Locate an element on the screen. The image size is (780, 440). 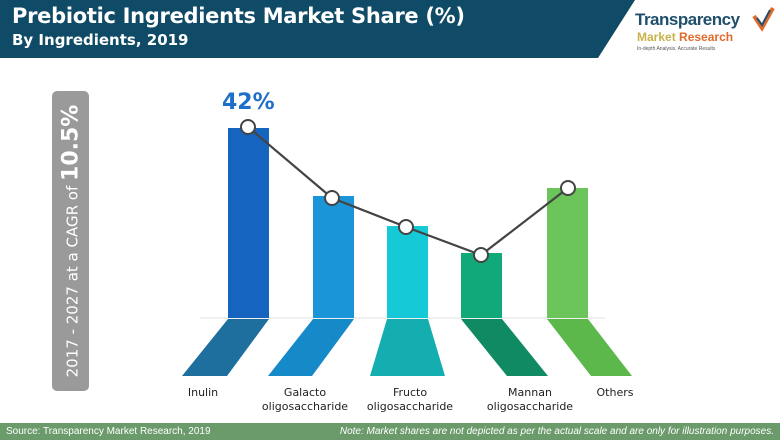
marker-others is located at coordinates (568, 188).